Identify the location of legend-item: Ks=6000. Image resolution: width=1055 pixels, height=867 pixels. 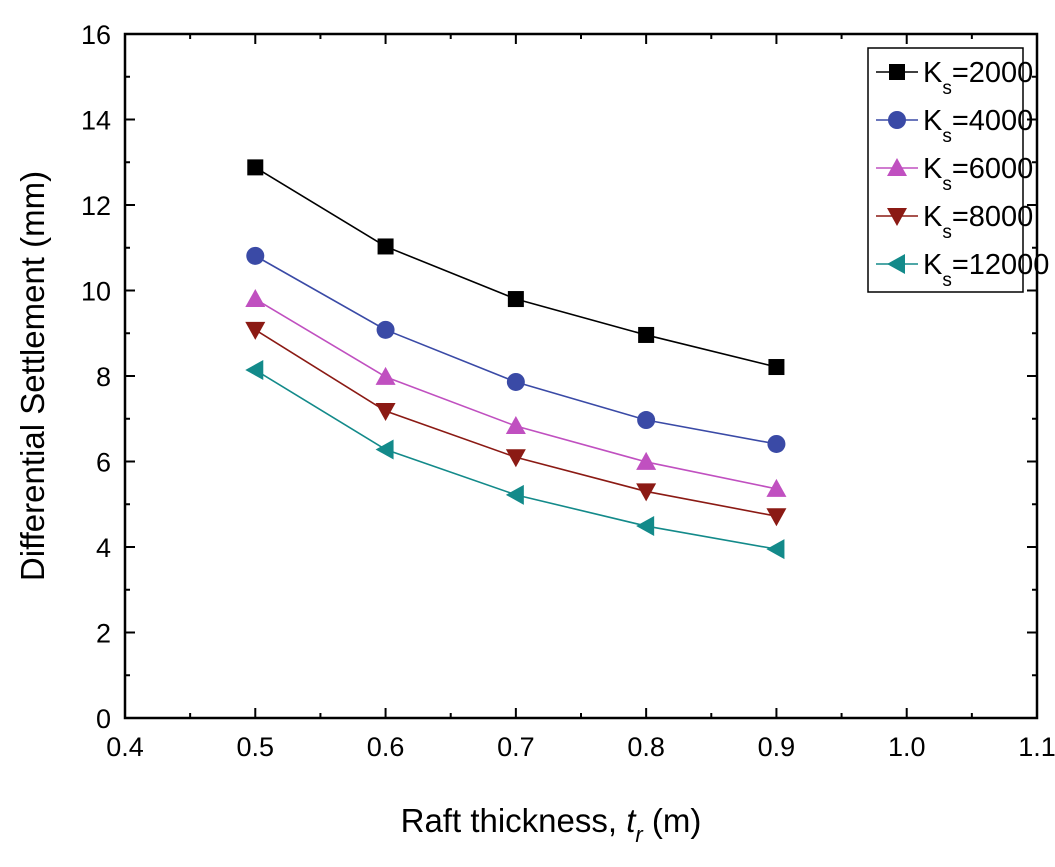
(954, 174).